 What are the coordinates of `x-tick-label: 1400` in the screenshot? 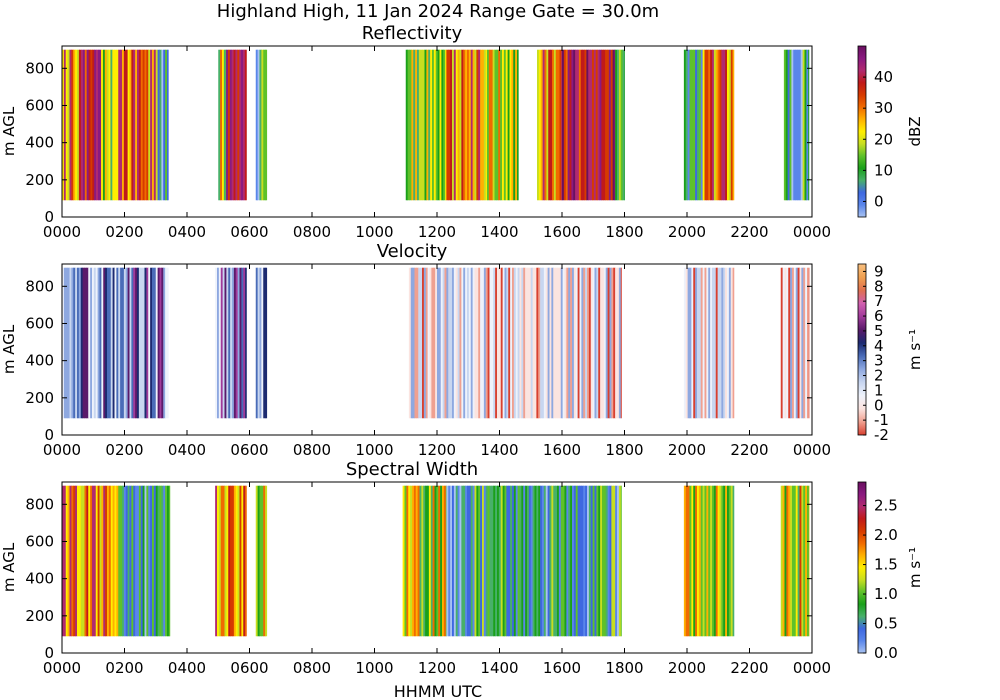 It's located at (499, 668).